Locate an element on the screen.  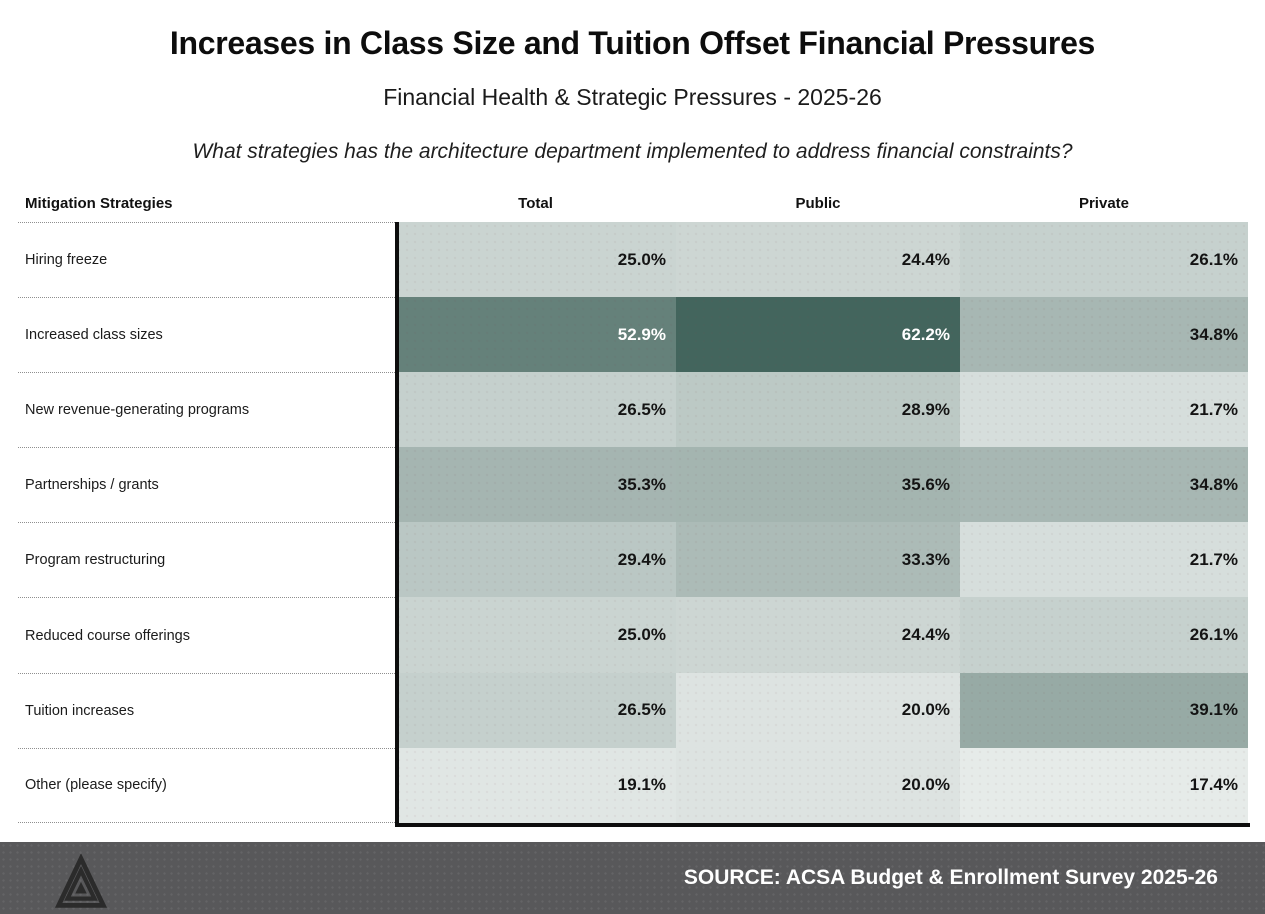
table-bottom-border is located at coordinates (822, 825).